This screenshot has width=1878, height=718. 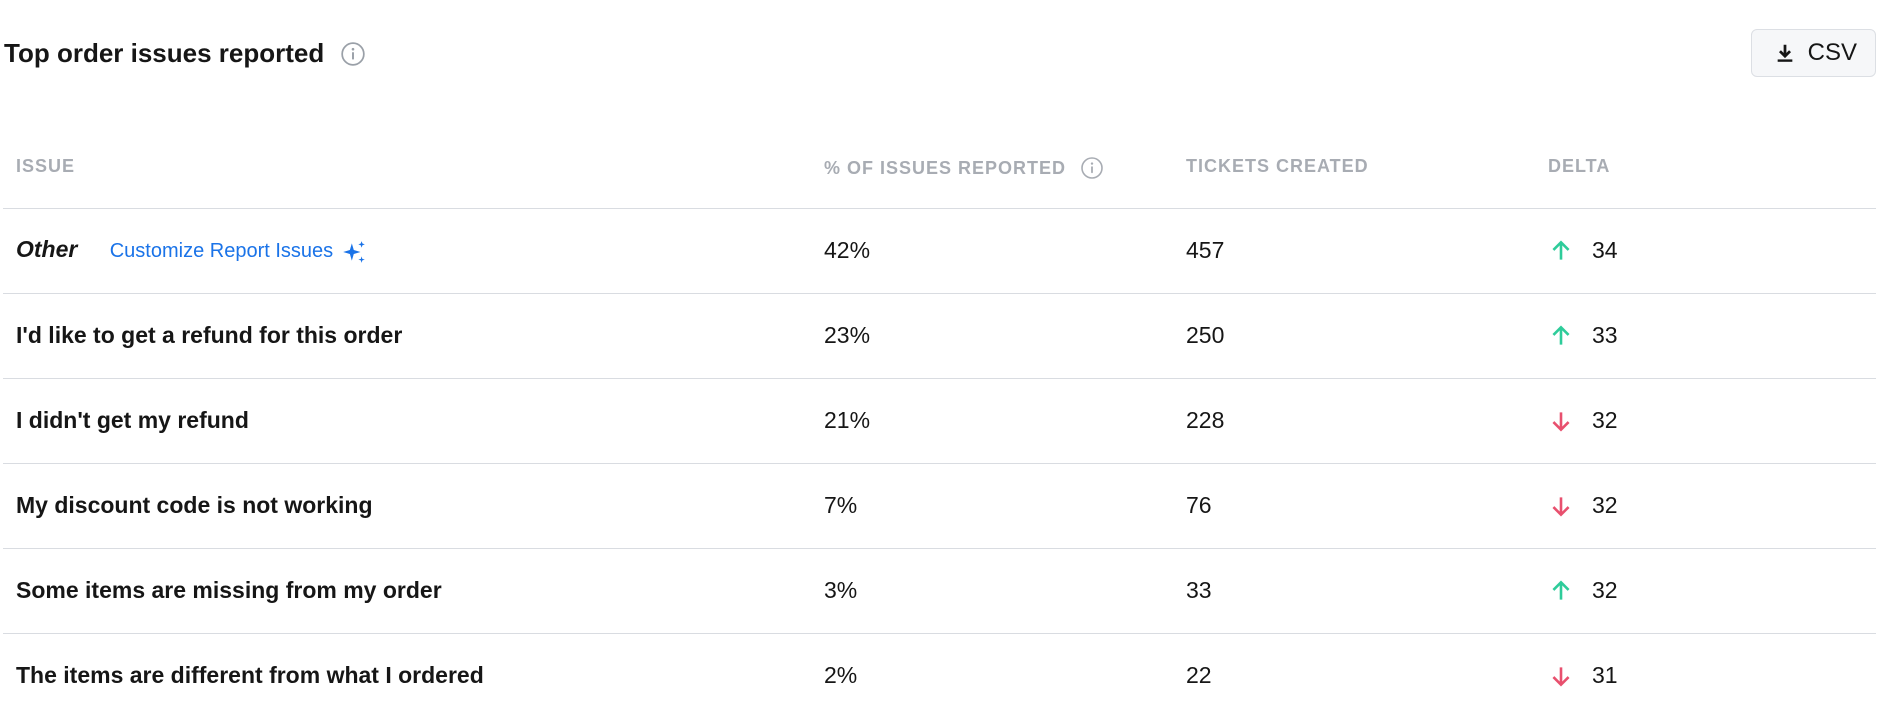 I want to click on issue-name: I'd like to get a refund for this order, so click(x=209, y=335).